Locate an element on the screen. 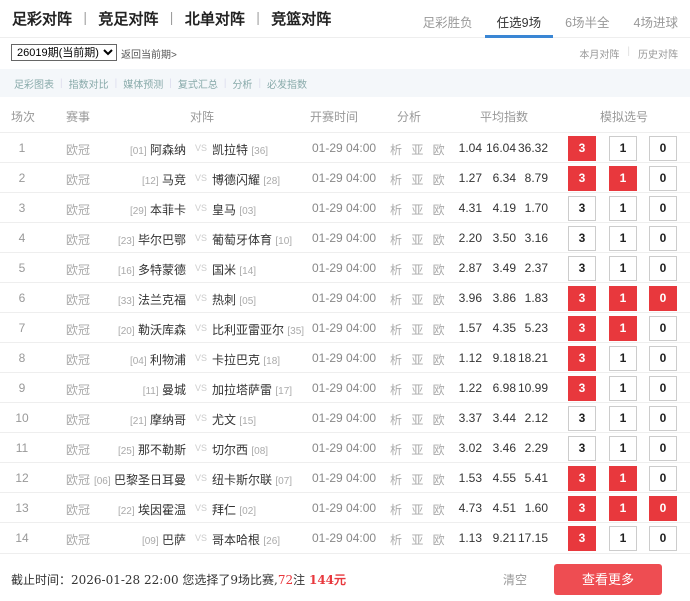 Image resolution: width=690 pixels, height=601 pixels. away-name: 博德闪耀 is located at coordinates (236, 180).